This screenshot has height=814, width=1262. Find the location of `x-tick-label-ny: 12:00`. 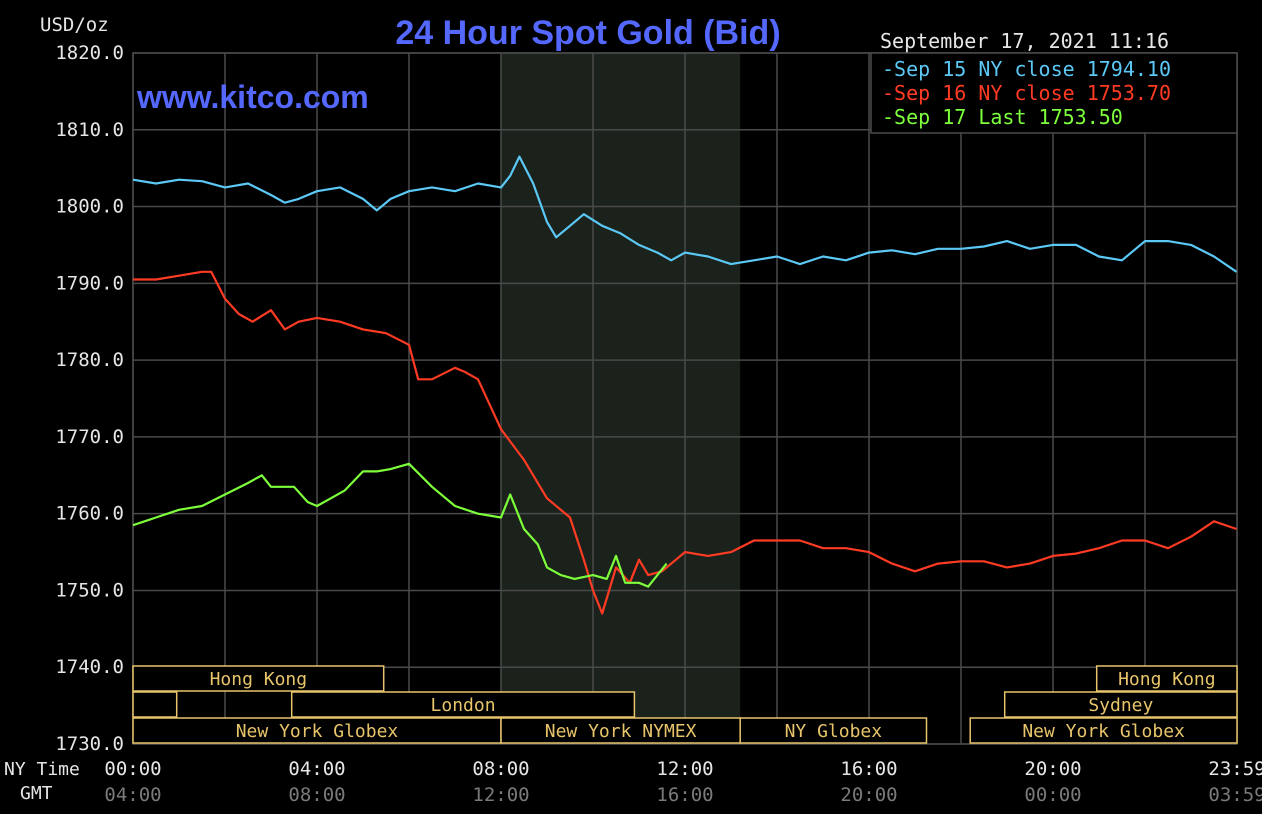

x-tick-label-ny: 12:00 is located at coordinates (684, 769).